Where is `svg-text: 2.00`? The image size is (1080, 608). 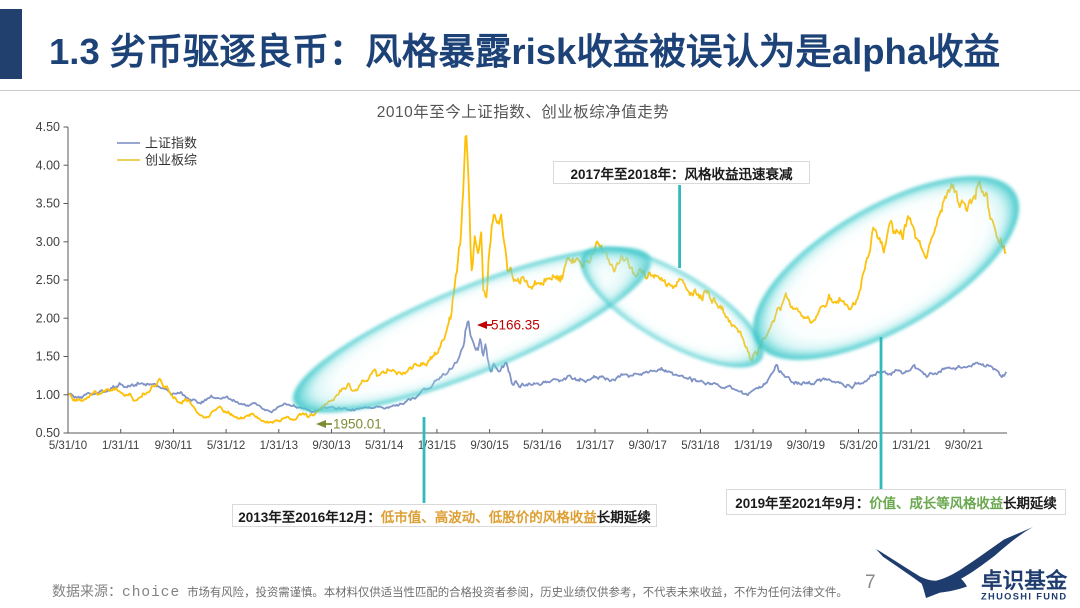 svg-text: 2.00 is located at coordinates (48, 318).